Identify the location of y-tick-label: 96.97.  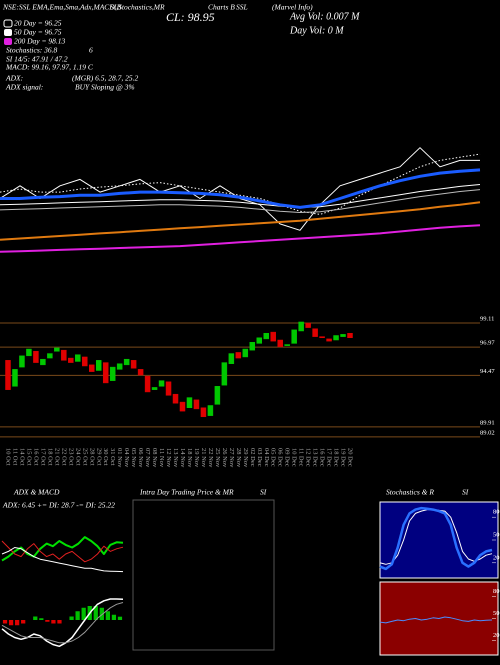
(487, 343).